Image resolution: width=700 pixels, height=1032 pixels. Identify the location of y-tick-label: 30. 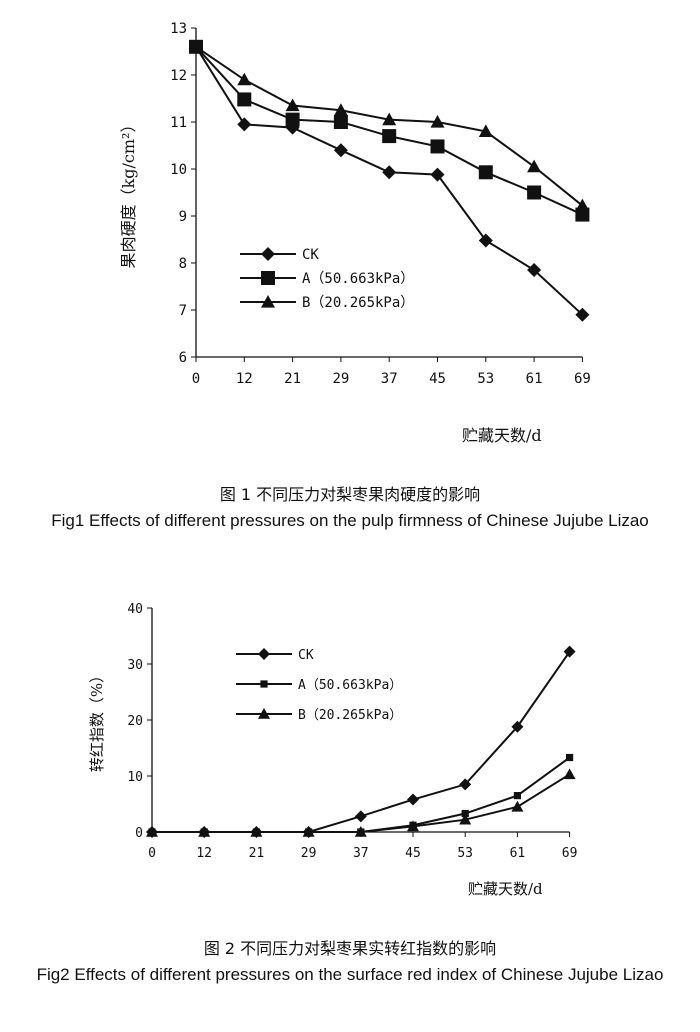
(135, 665).